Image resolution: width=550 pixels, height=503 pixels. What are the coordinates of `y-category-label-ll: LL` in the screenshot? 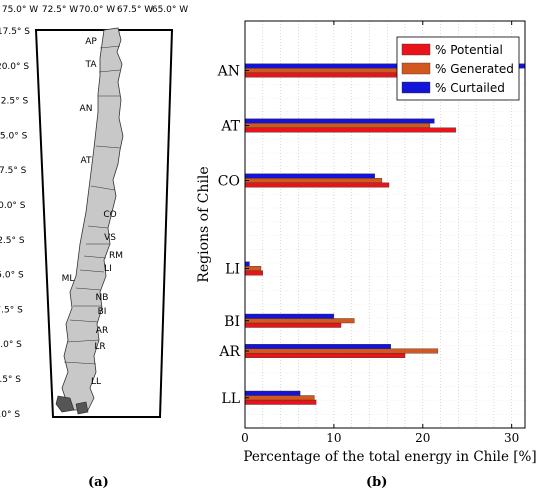 It's located at (230, 399).